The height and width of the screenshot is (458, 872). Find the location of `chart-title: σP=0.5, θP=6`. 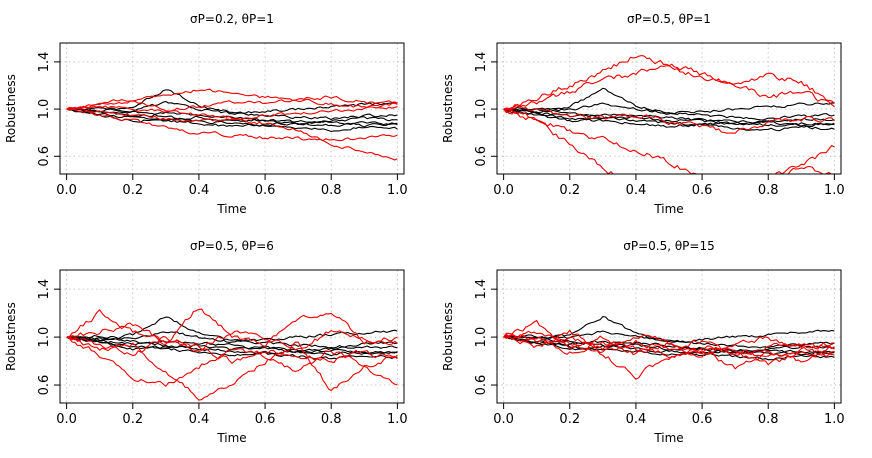

chart-title: σP=0.5, θP=6 is located at coordinates (232, 246).